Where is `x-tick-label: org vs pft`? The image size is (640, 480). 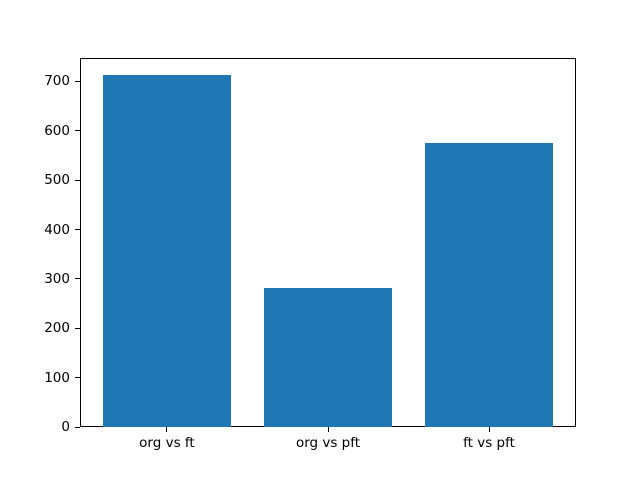
x-tick-label: org vs pft is located at coordinates (328, 443).